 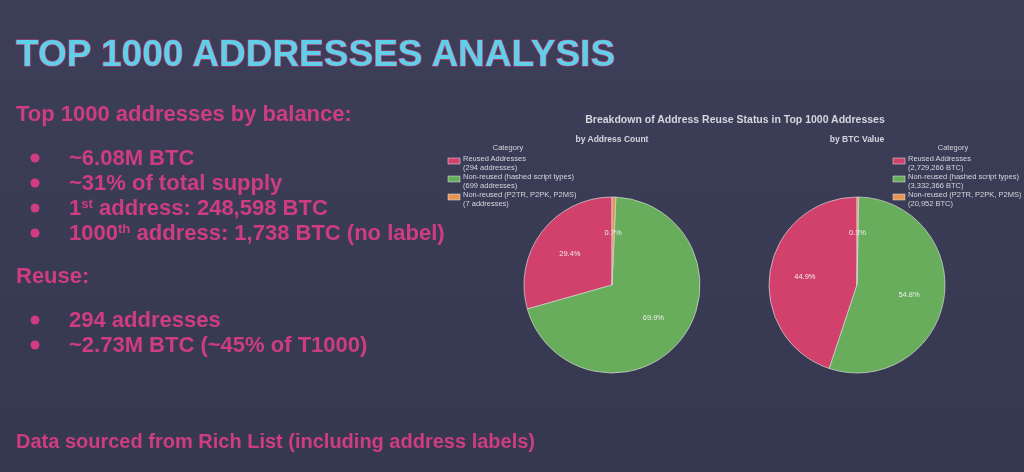 What do you see at coordinates (145, 319) in the screenshot?
I see `text: 294 addresses` at bounding box center [145, 319].